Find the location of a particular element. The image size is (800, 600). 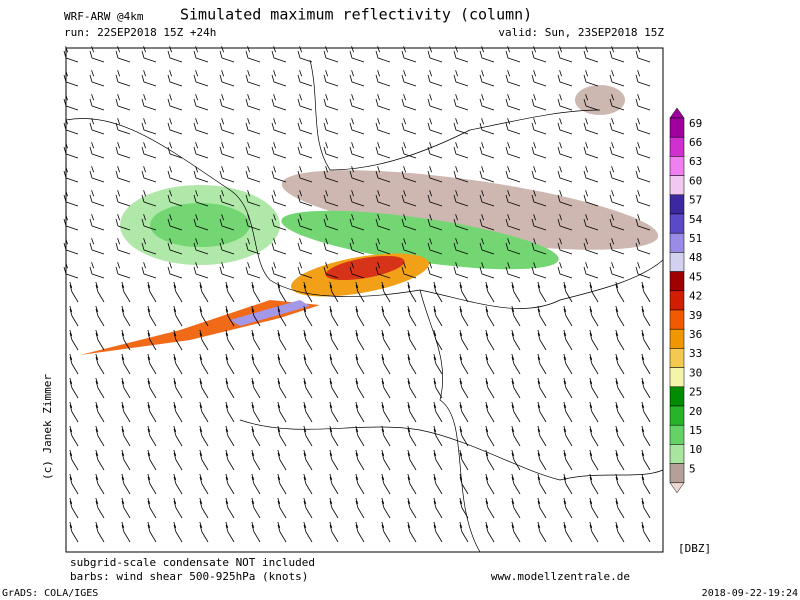

note: barbs: wind shear 500-925hPa (knots) is located at coordinates (189, 576).